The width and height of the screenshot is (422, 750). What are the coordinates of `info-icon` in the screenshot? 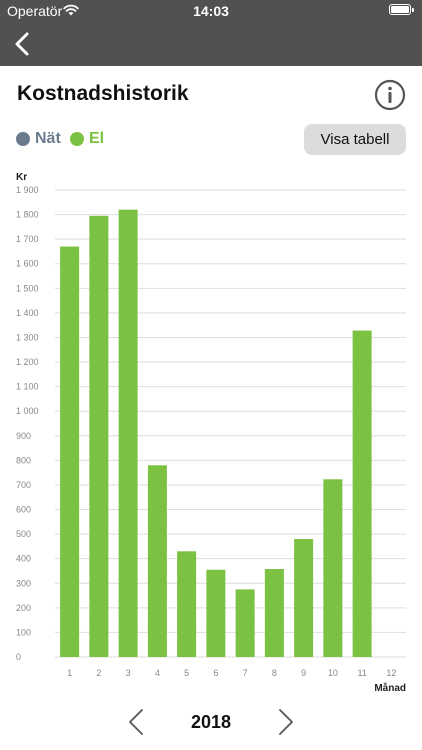 It's located at (390, 95).